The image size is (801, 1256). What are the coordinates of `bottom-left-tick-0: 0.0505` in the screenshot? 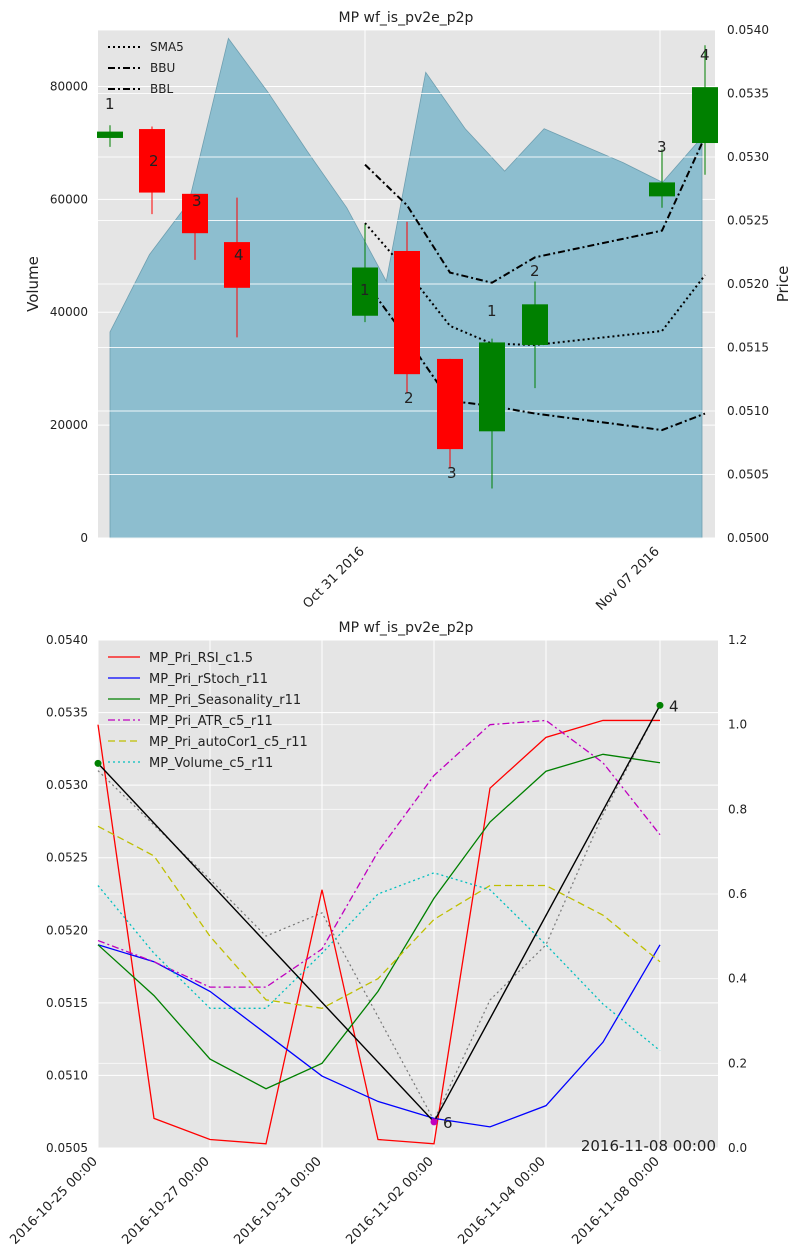 It's located at (67, 1148).